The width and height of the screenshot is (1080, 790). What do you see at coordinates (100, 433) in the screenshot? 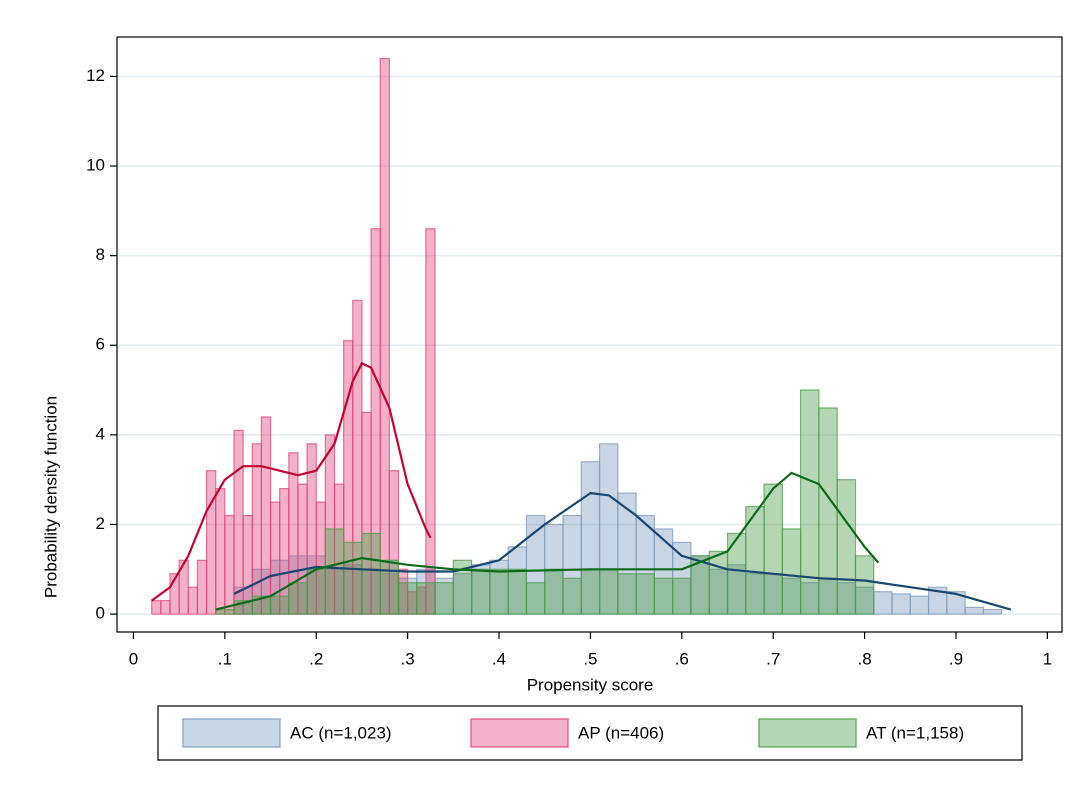
I see `y-tick-label: 4` at bounding box center [100, 433].